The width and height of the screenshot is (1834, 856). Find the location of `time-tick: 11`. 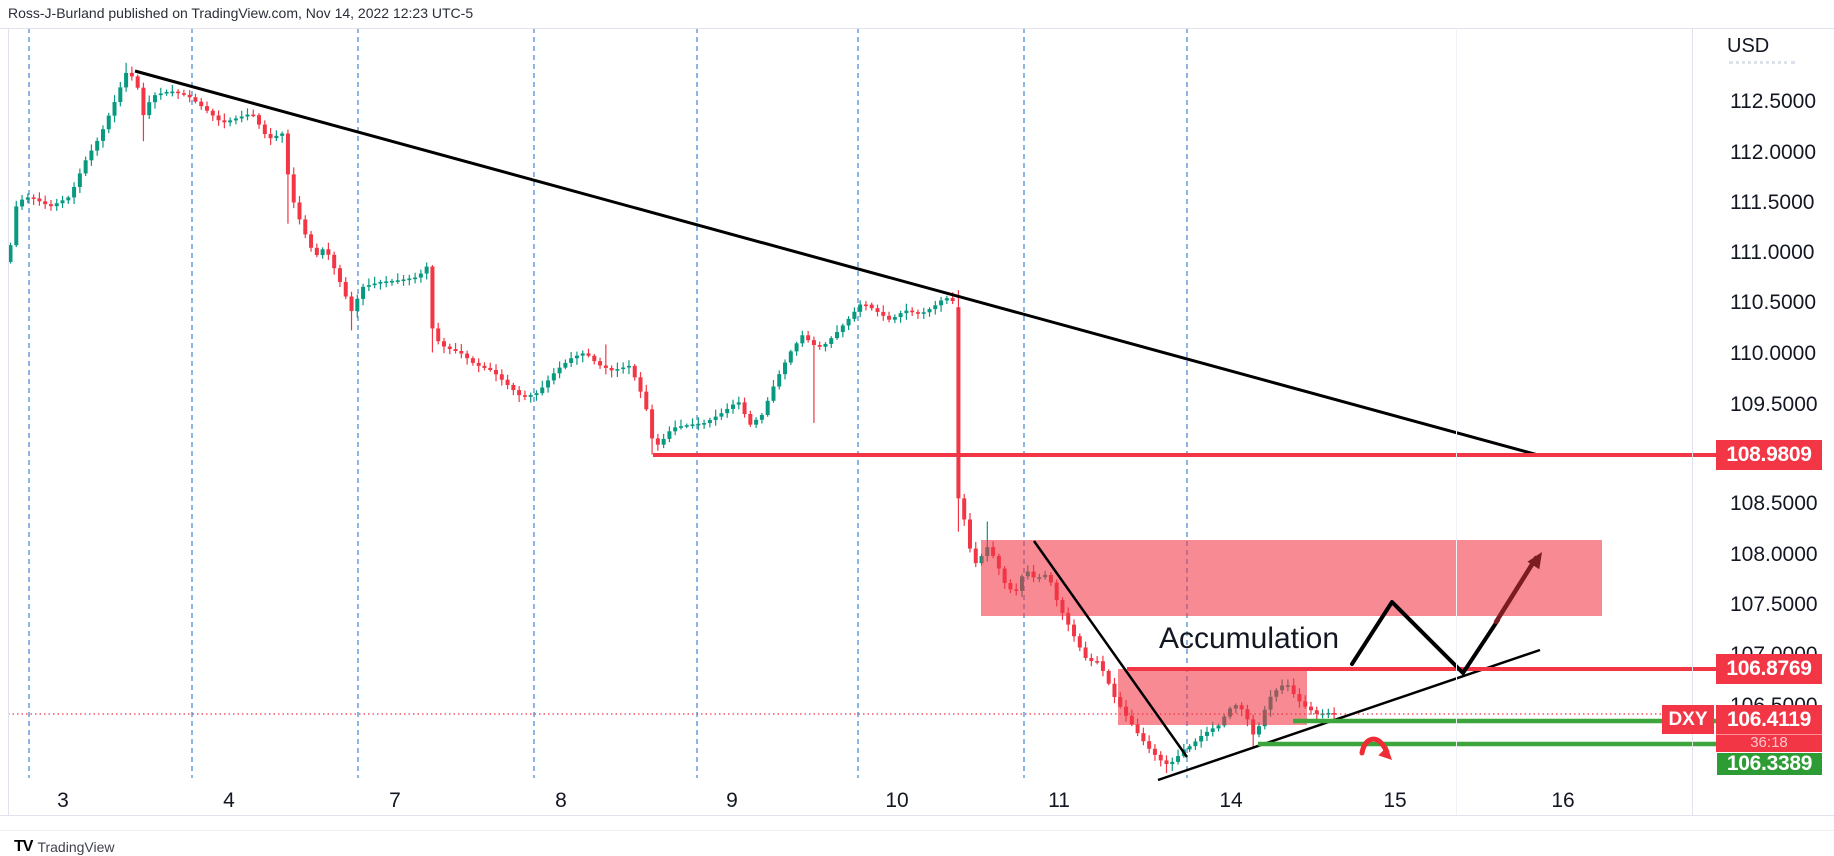

time-tick: 11 is located at coordinates (1059, 800).